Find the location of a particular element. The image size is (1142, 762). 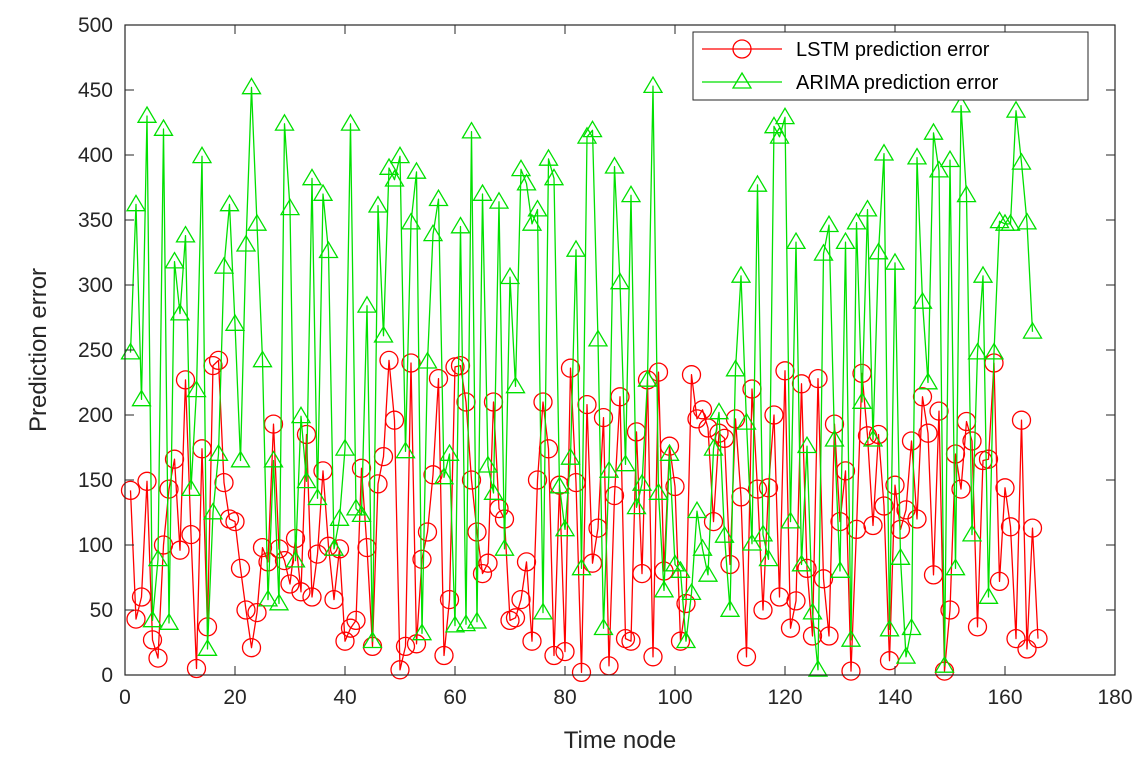

y-tick-label: 300 is located at coordinates (95, 285).